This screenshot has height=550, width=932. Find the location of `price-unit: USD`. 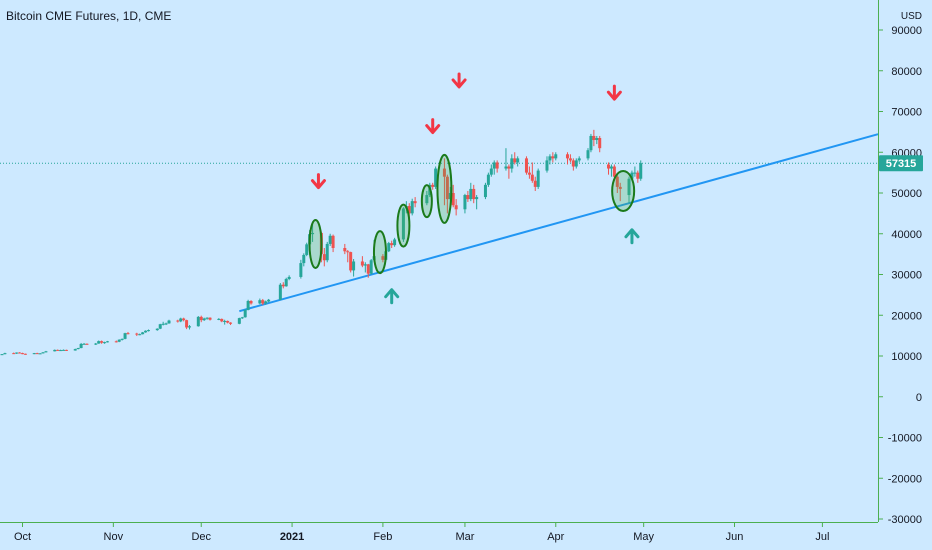

price-unit: USD is located at coordinates (911, 16).